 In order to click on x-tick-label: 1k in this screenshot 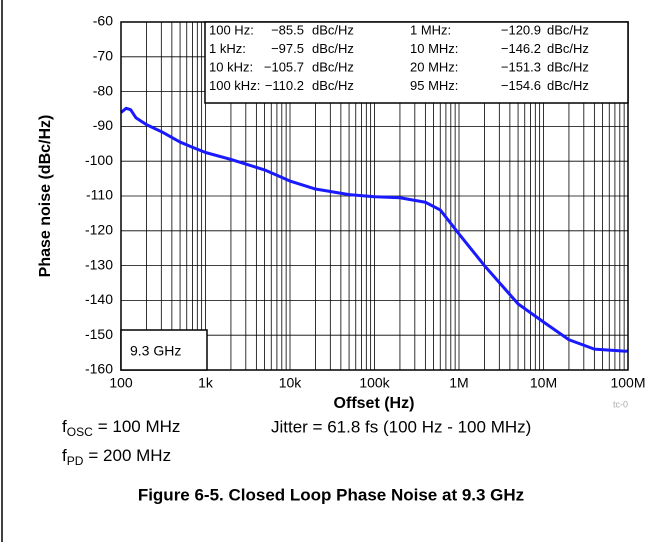, I will do `click(206, 383)`.